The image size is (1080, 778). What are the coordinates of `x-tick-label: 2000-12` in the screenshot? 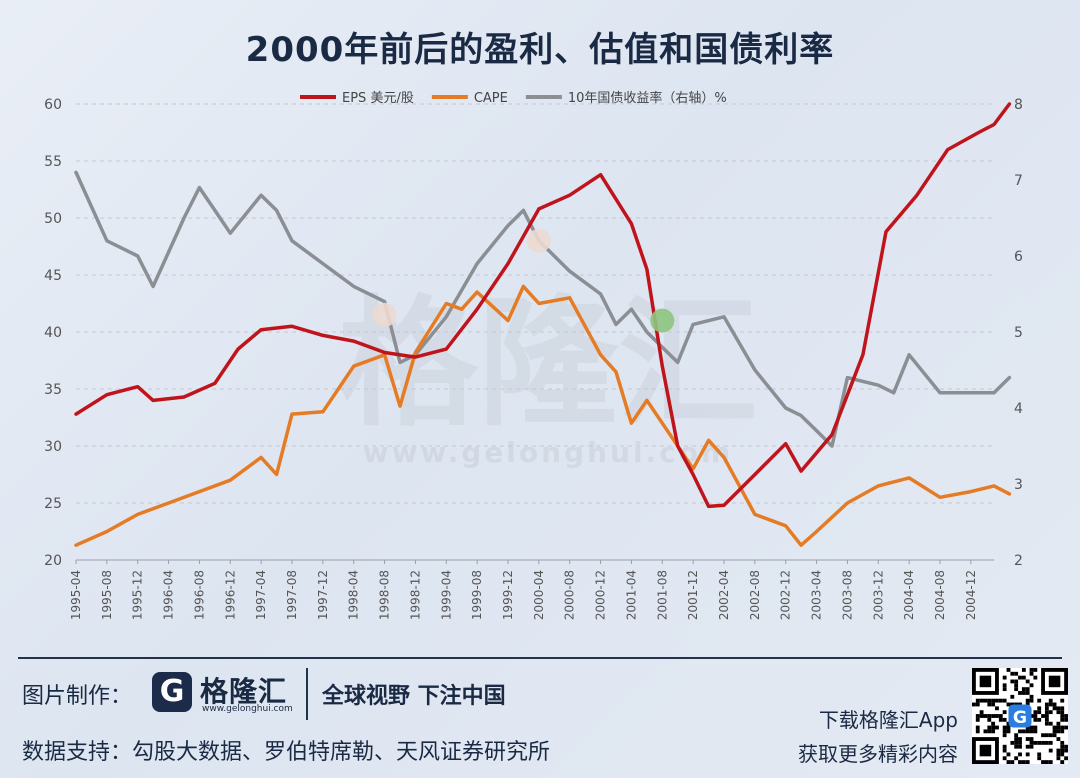 It's located at (601, 595).